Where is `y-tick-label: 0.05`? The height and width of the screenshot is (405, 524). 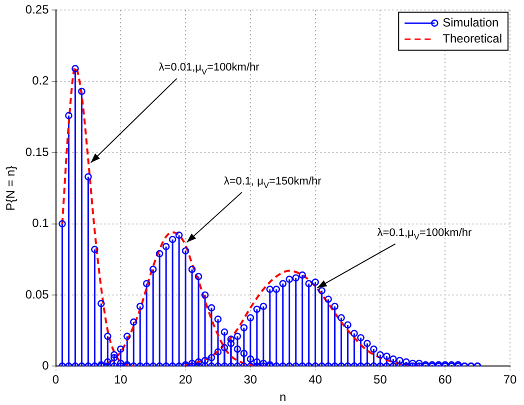 y-tick-label: 0.05 is located at coordinates (37, 294).